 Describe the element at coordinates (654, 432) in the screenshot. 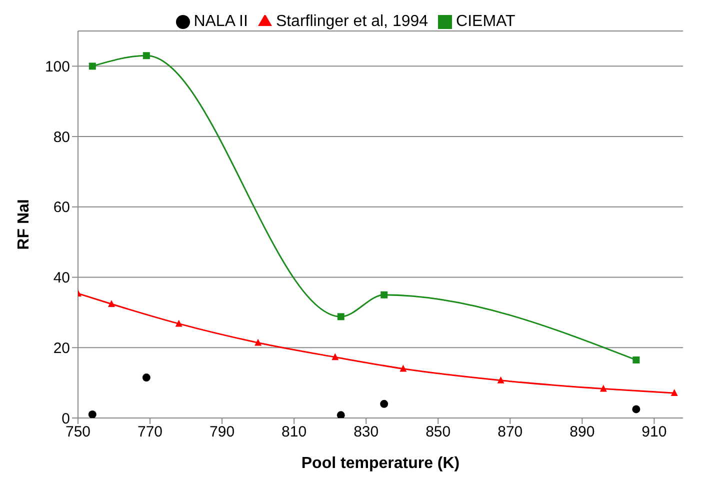

I see `x-tick-label: 910` at that location.